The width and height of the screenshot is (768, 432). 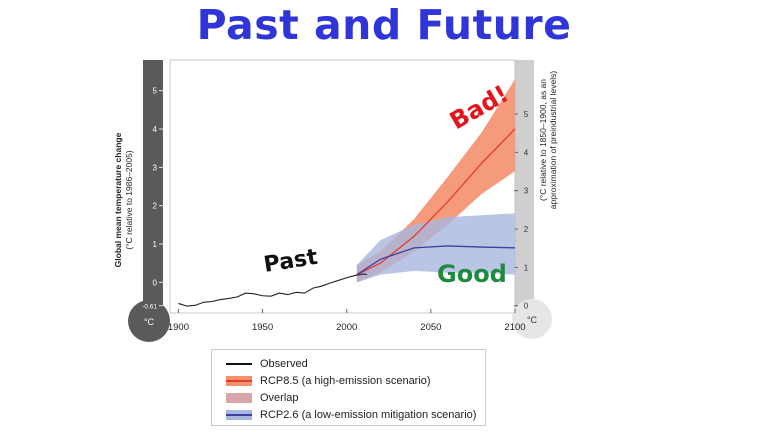 I want to click on x-tick-label: 2050, so click(x=430, y=327).